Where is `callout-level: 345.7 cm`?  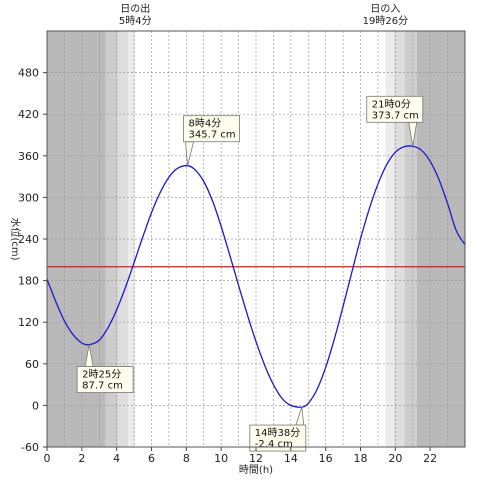 callout-level: 345.7 cm is located at coordinates (212, 135).